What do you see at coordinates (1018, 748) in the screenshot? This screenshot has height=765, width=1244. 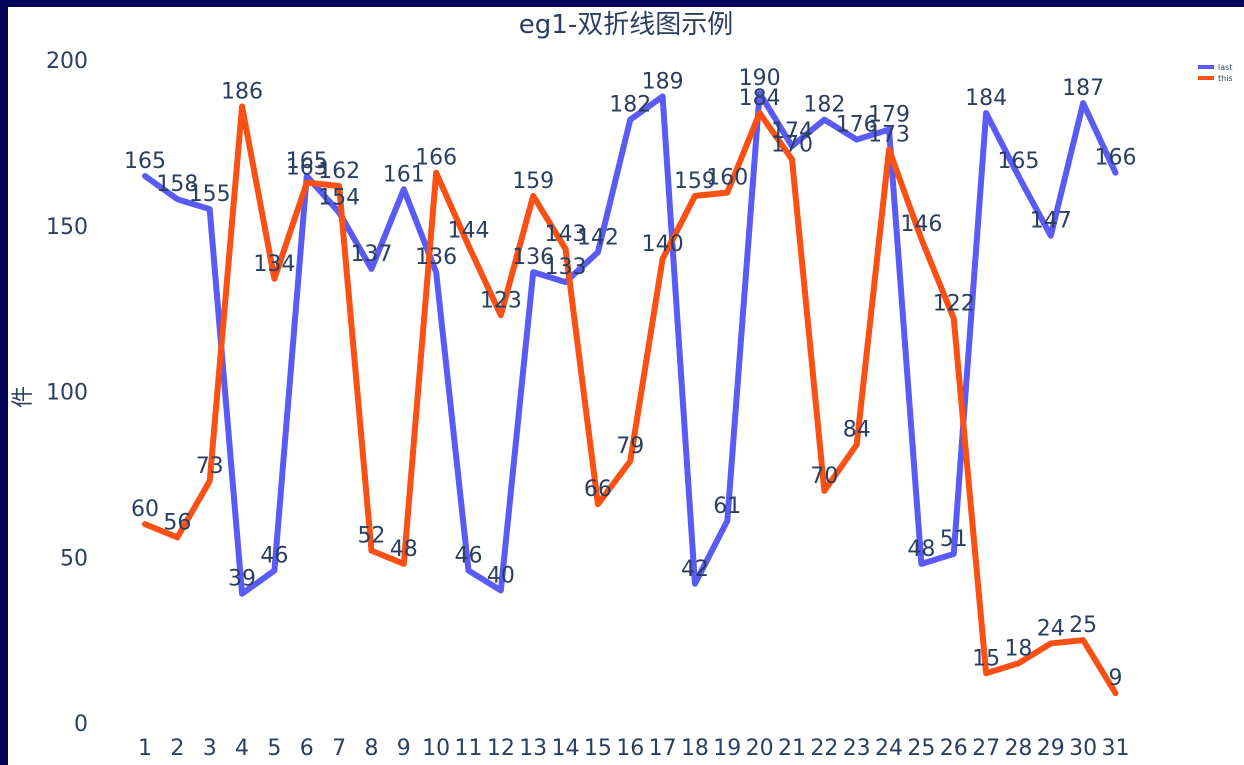 I see `x-tick-label: 28` at bounding box center [1018, 748].